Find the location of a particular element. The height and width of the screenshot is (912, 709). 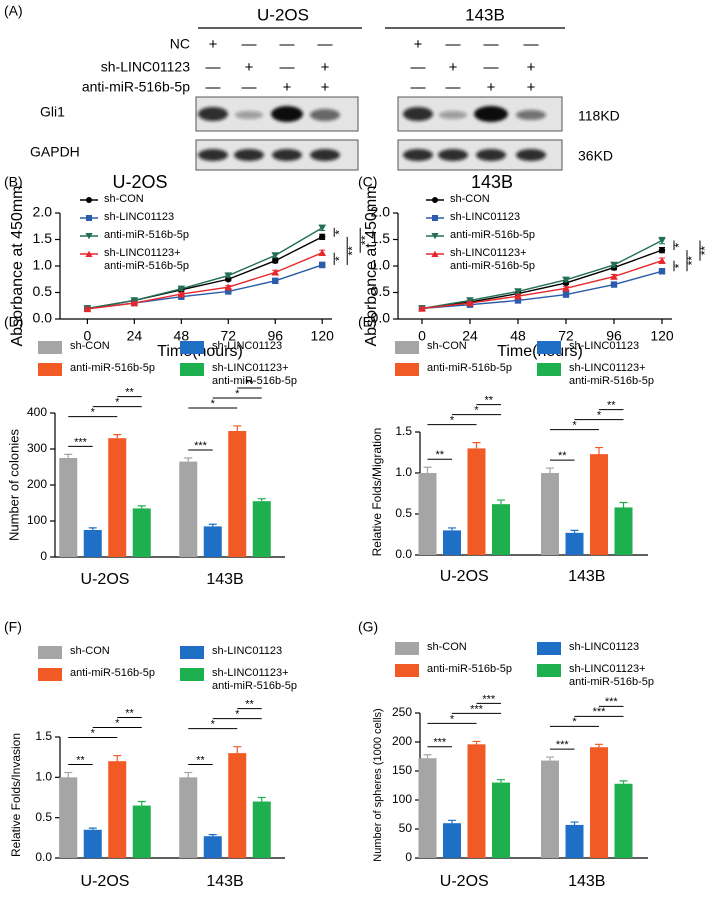

band is located at coordinates (531, 155).